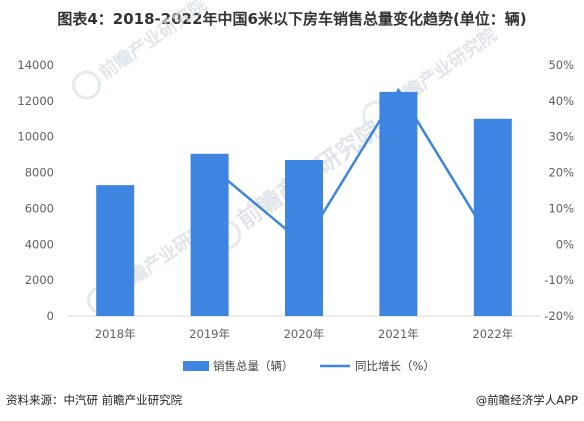 The height and width of the screenshot is (421, 584). I want to click on y-right-tick-label: 40%, so click(561, 101).